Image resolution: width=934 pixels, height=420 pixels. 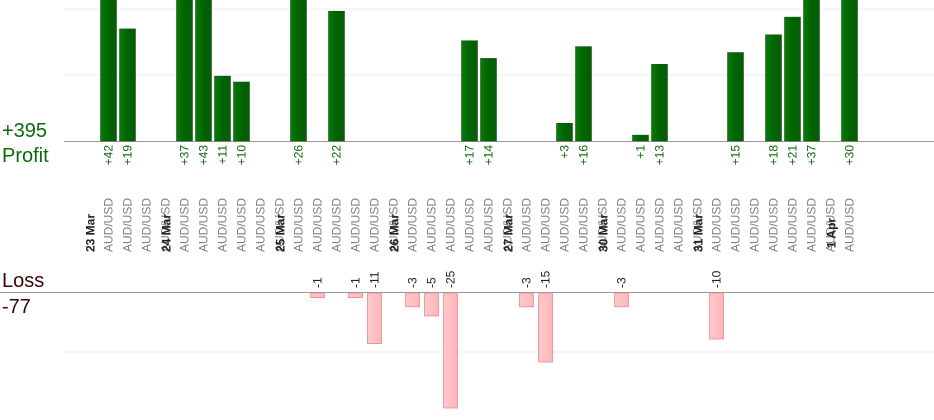 I want to click on profit-value-label: +17, so click(x=470, y=155).